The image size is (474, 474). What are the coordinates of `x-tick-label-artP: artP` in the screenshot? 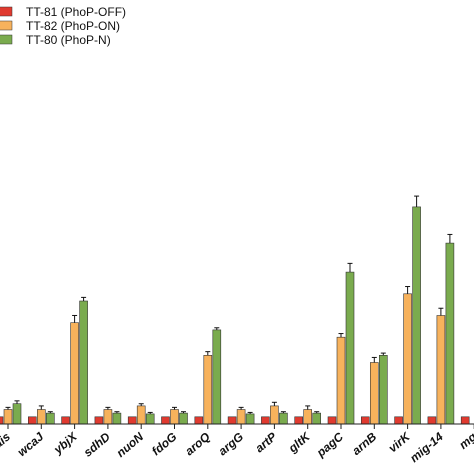 It's located at (266, 442).